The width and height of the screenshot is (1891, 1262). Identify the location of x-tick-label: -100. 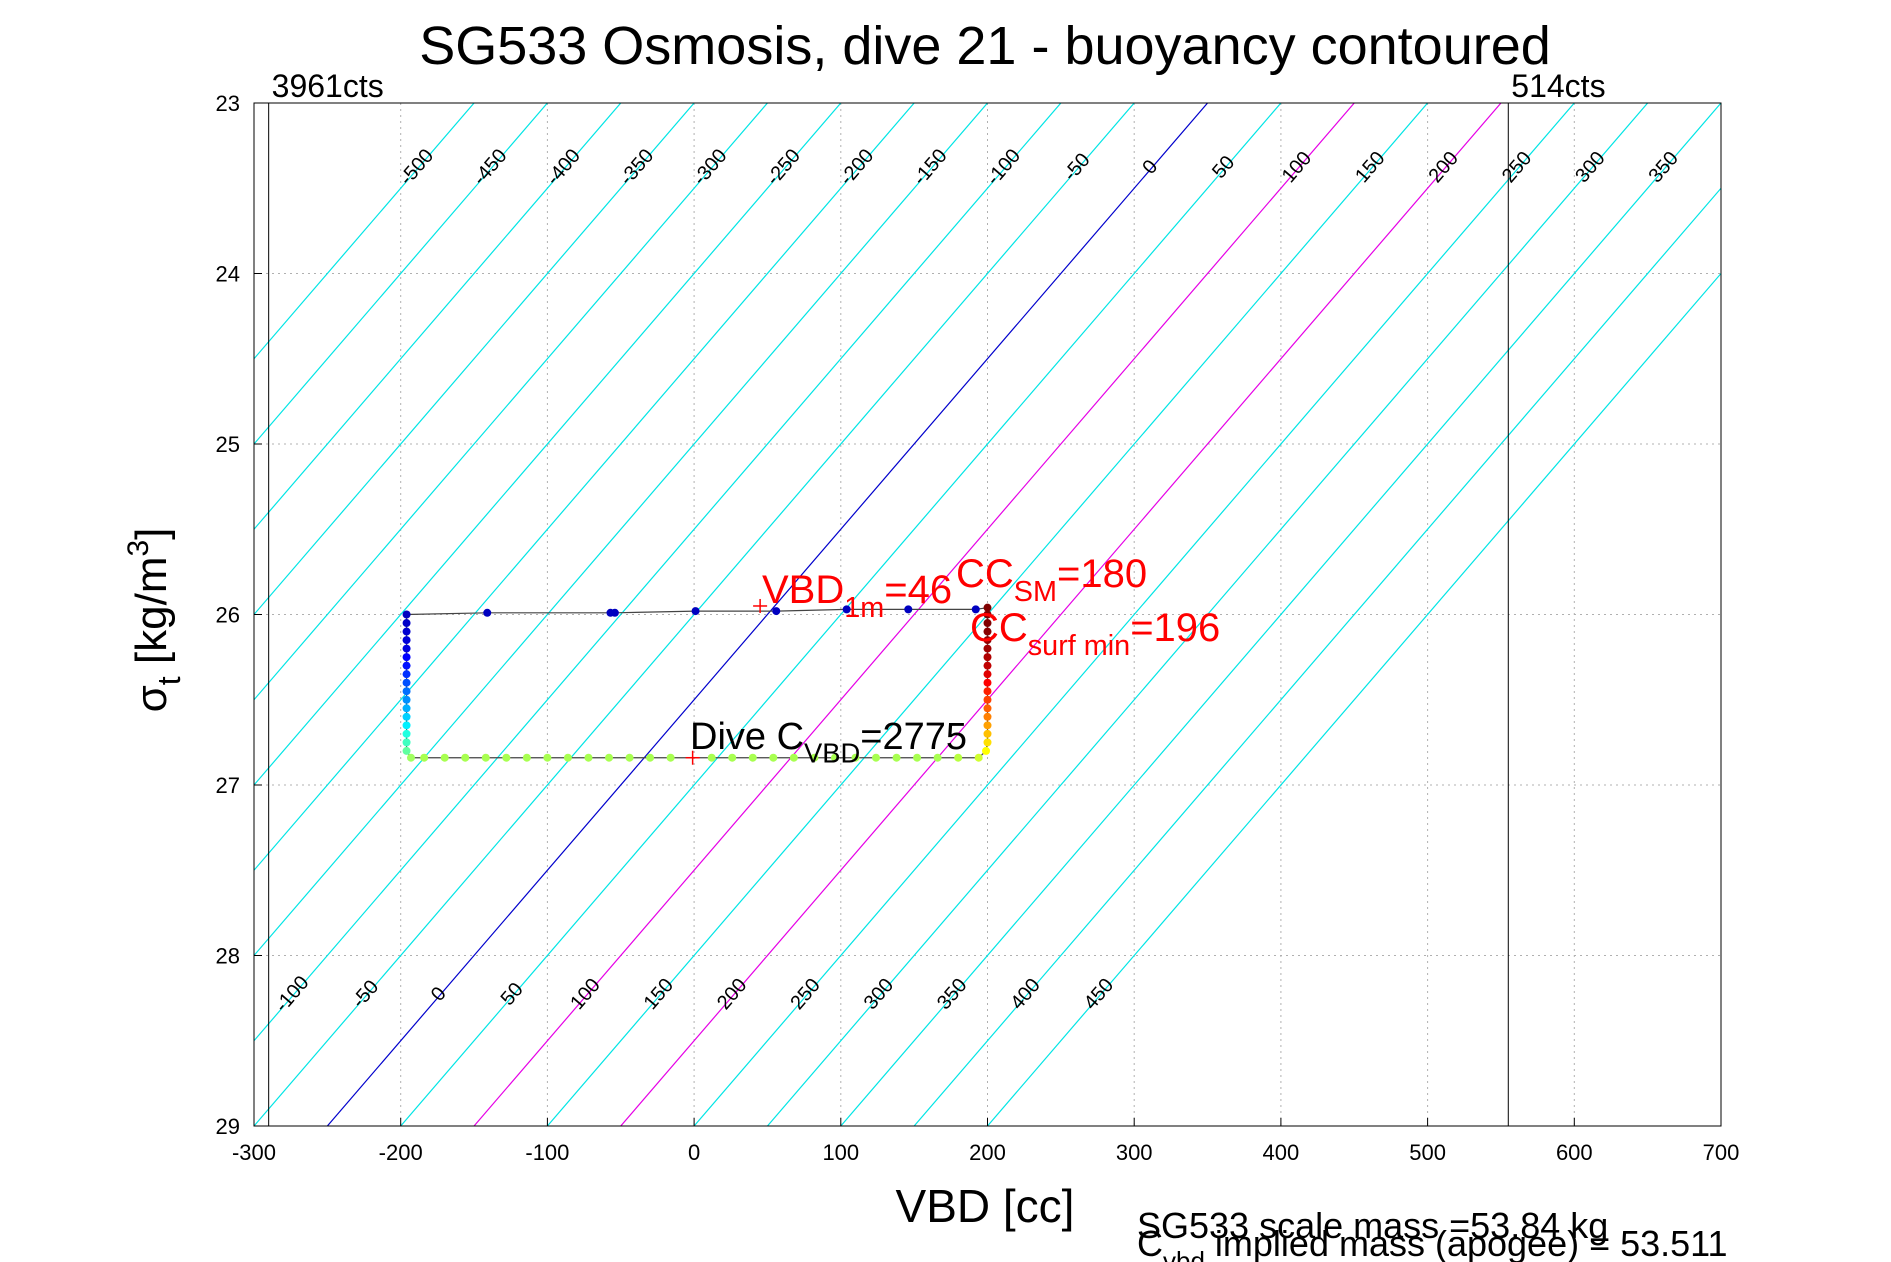
(547, 1152).